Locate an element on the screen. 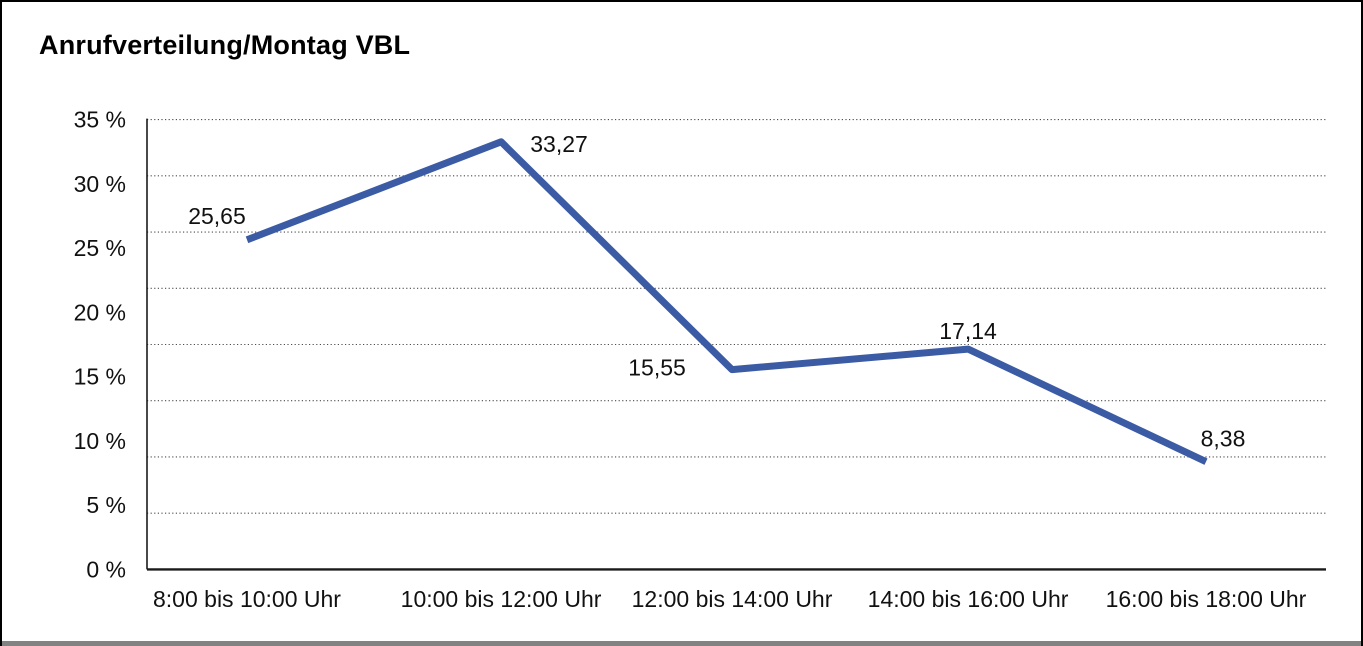  y-tick-label: 5 % is located at coordinates (106, 505).